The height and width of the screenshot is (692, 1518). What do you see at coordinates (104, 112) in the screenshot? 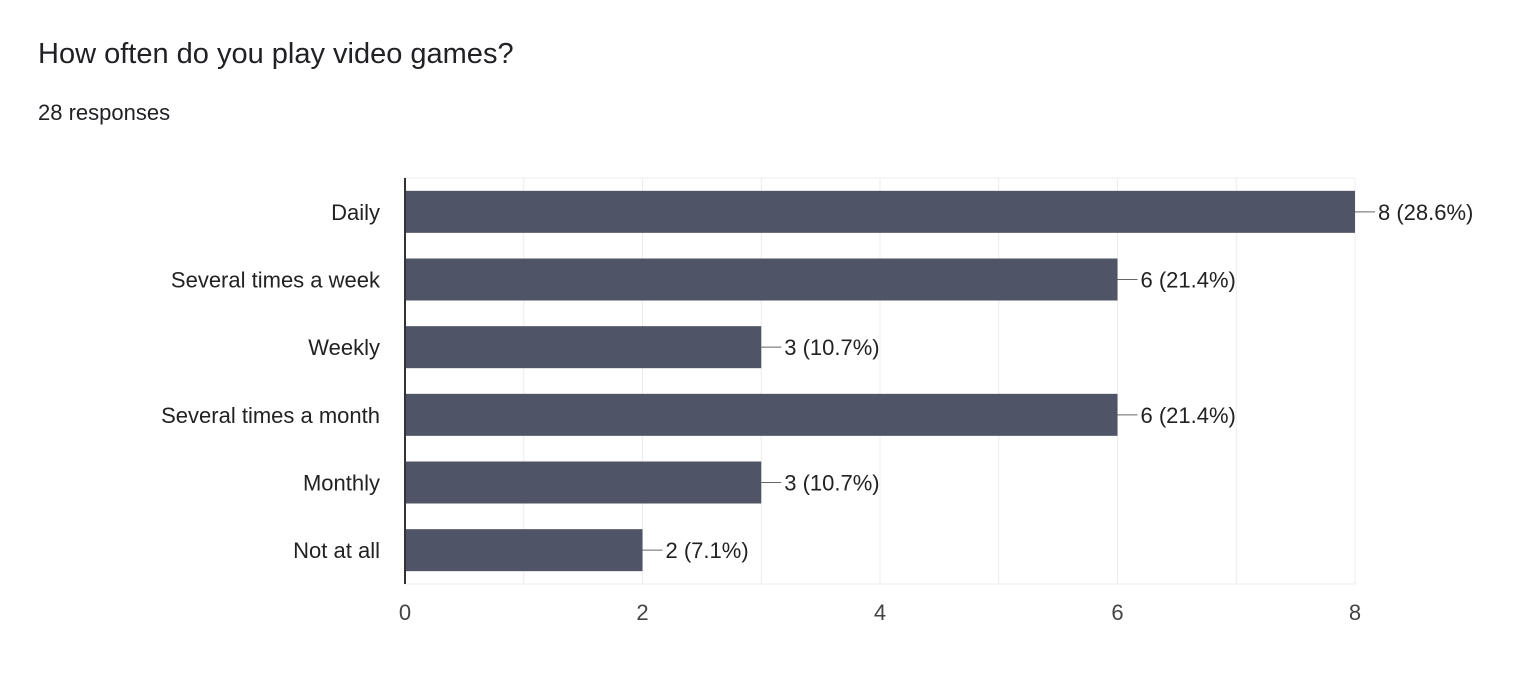
I see `response-count: 28 responses` at bounding box center [104, 112].